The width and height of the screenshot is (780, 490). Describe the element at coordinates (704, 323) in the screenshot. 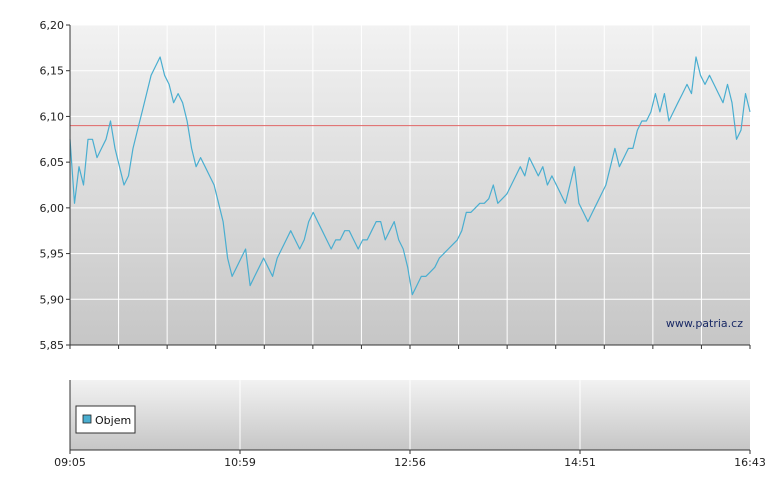

I see `watermark-label: www.patria.cz` at that location.